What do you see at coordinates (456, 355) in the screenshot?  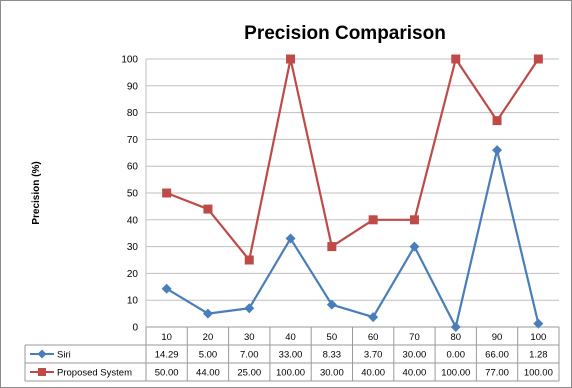 I see `table-value: 0.00` at bounding box center [456, 355].